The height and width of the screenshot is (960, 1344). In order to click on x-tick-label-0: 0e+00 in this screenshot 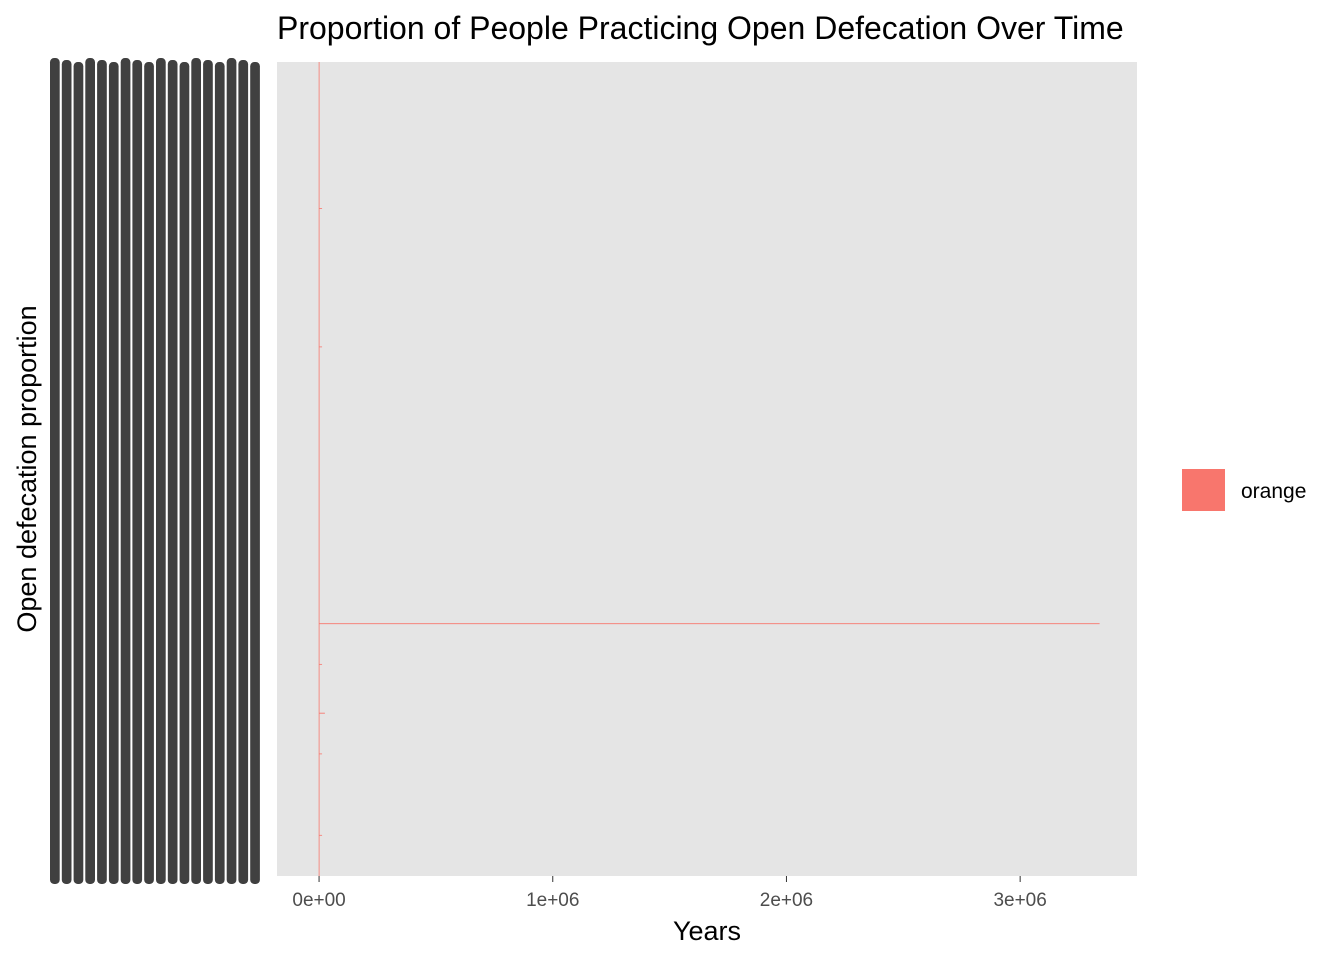, I will do `click(318, 900)`.